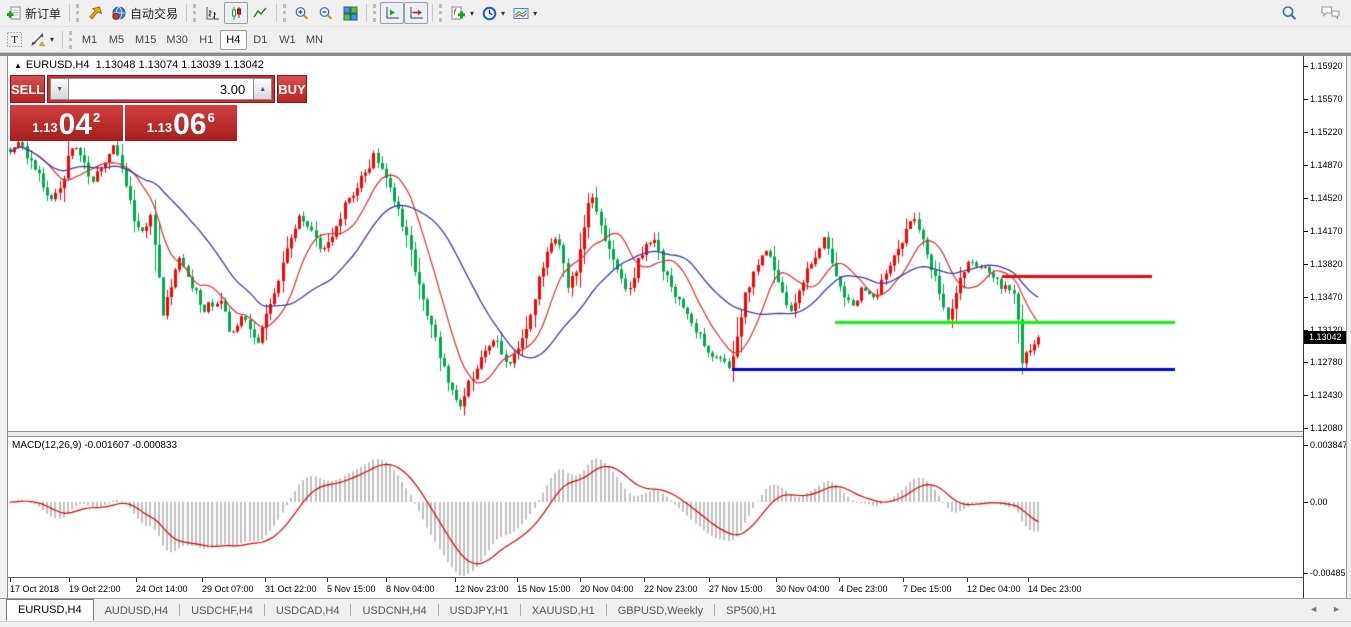 The image size is (1351, 627). I want to click on date-axis-label: 24 Oct 14:00, so click(162, 589).